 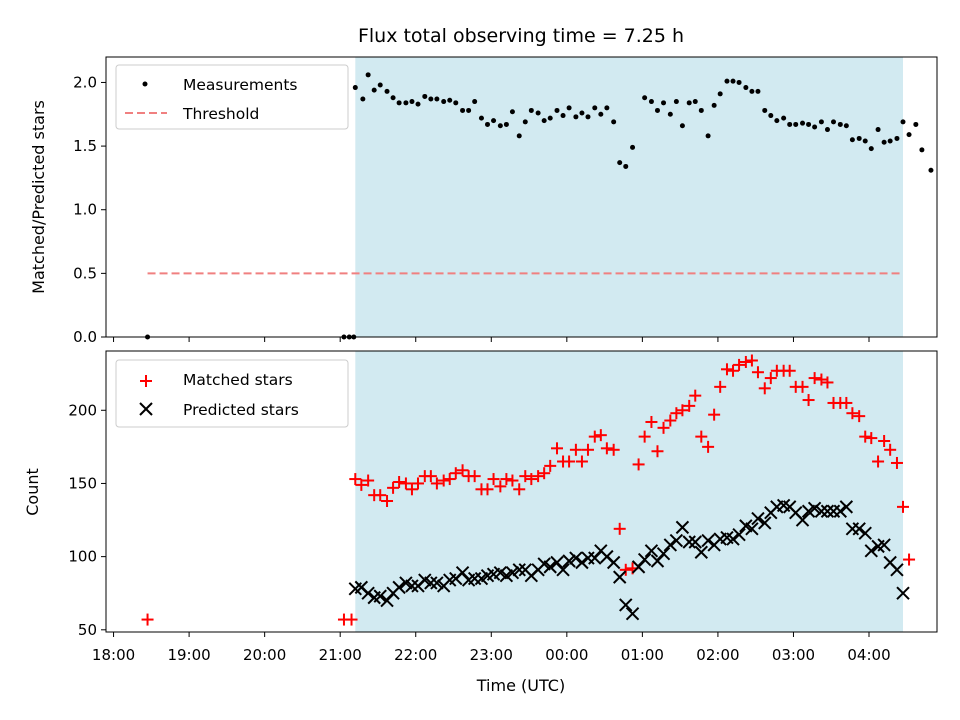 What do you see at coordinates (491, 339) in the screenshot?
I see `top-x-ticks` at bounding box center [491, 339].